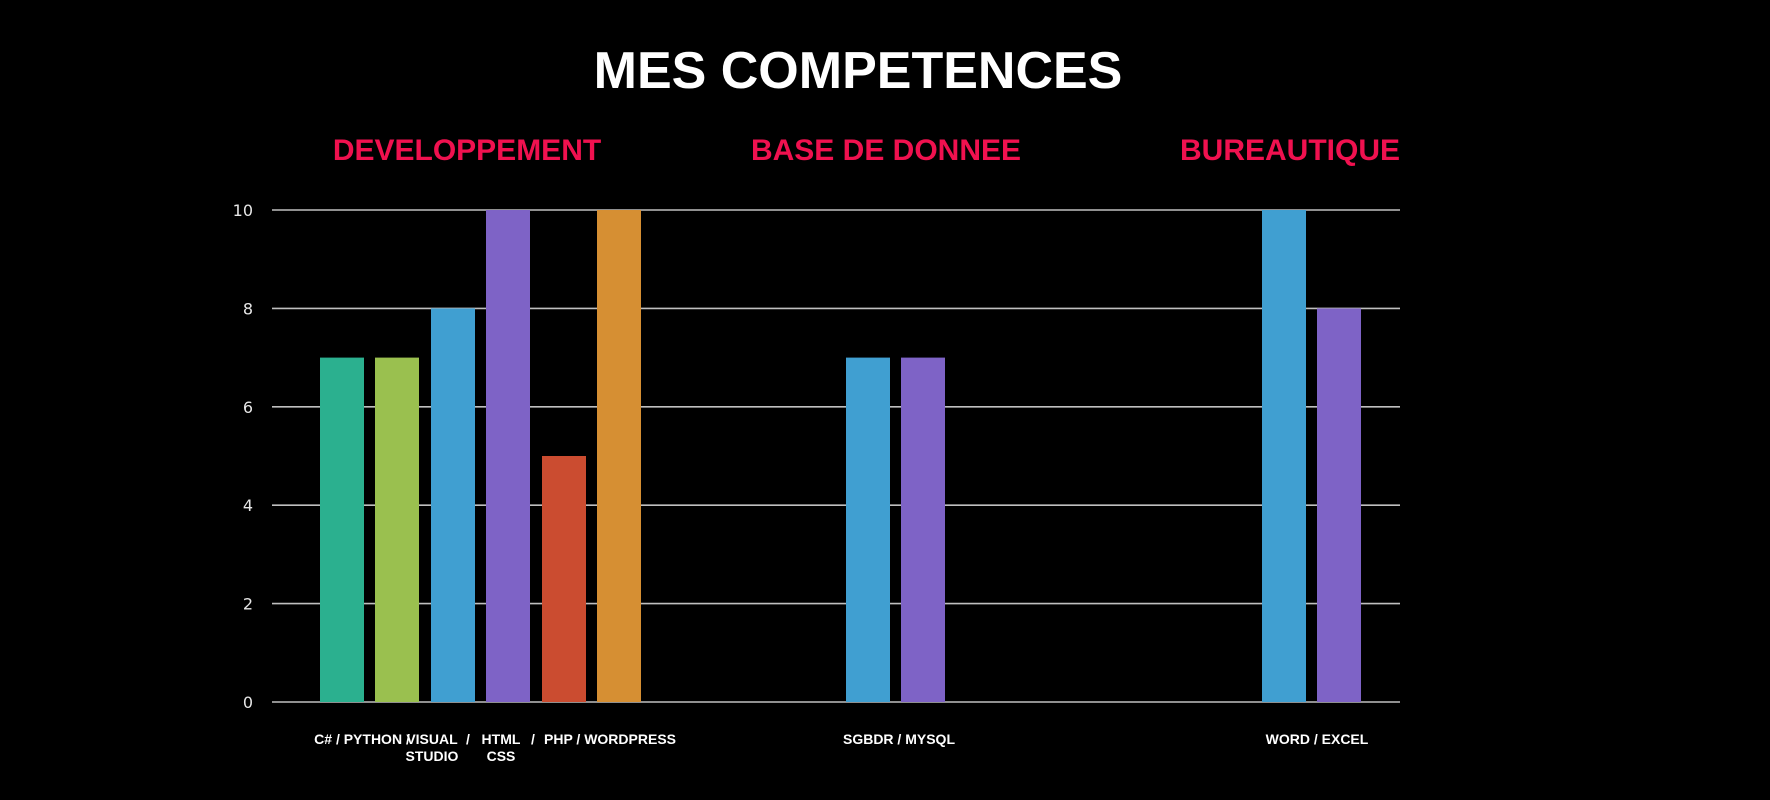 This screenshot has width=1770, height=800. I want to click on category-label: C# / PYTHON /, so click(362, 739).